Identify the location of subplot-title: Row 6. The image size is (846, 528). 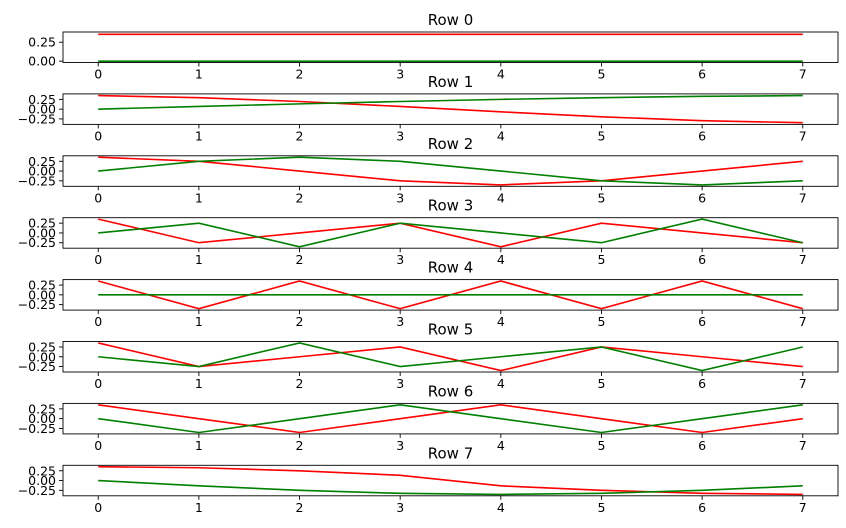
(451, 391).